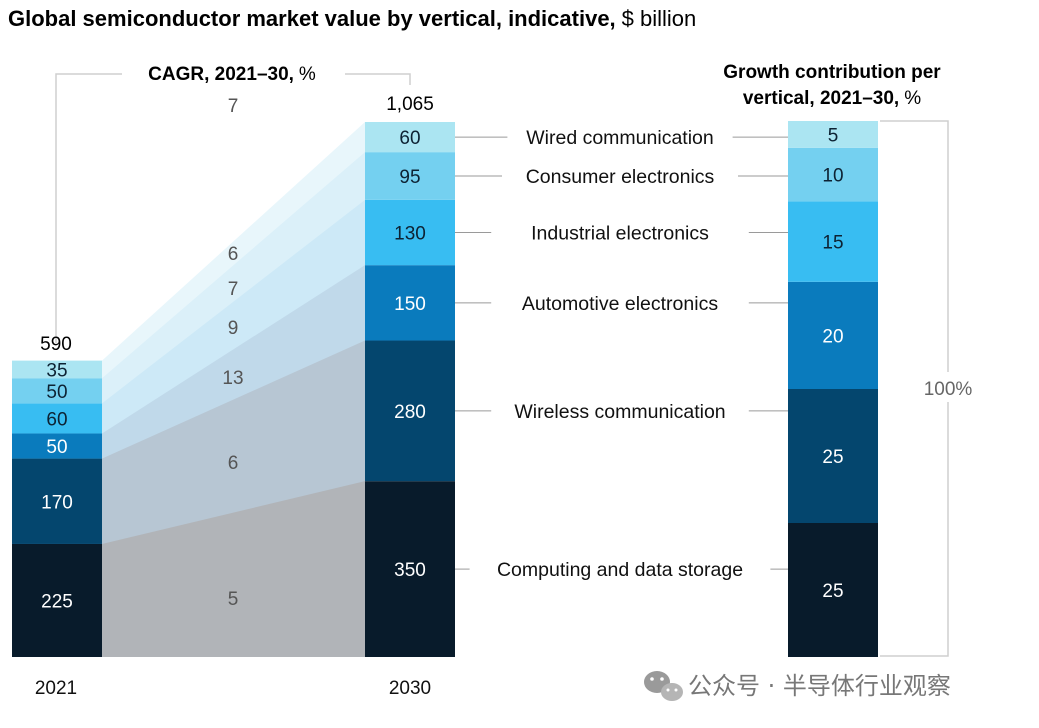  I want to click on bar-2021-consumer-electronics, so click(57, 391).